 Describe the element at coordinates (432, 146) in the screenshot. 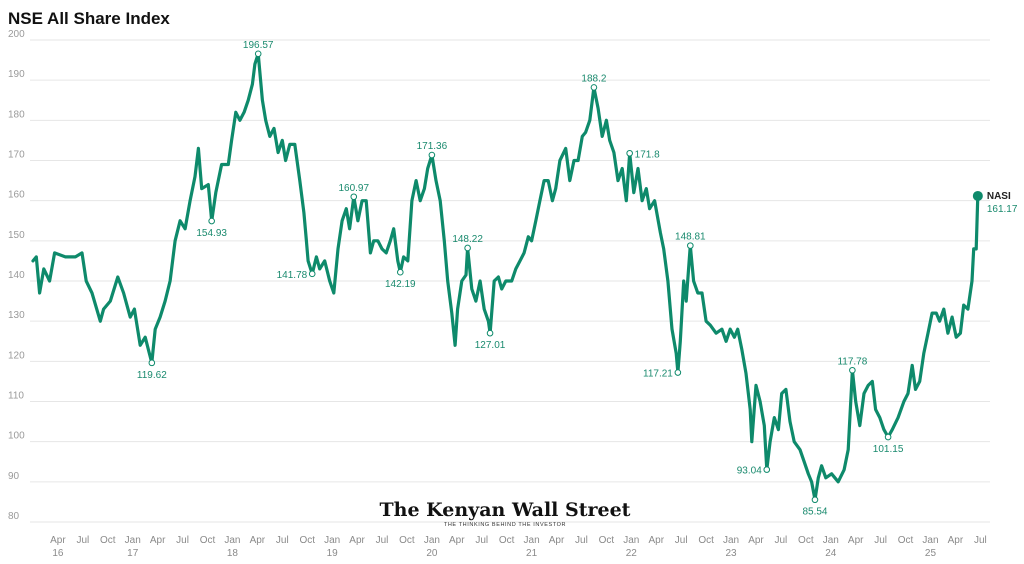

I see `annotation-label: 171.36` at that location.